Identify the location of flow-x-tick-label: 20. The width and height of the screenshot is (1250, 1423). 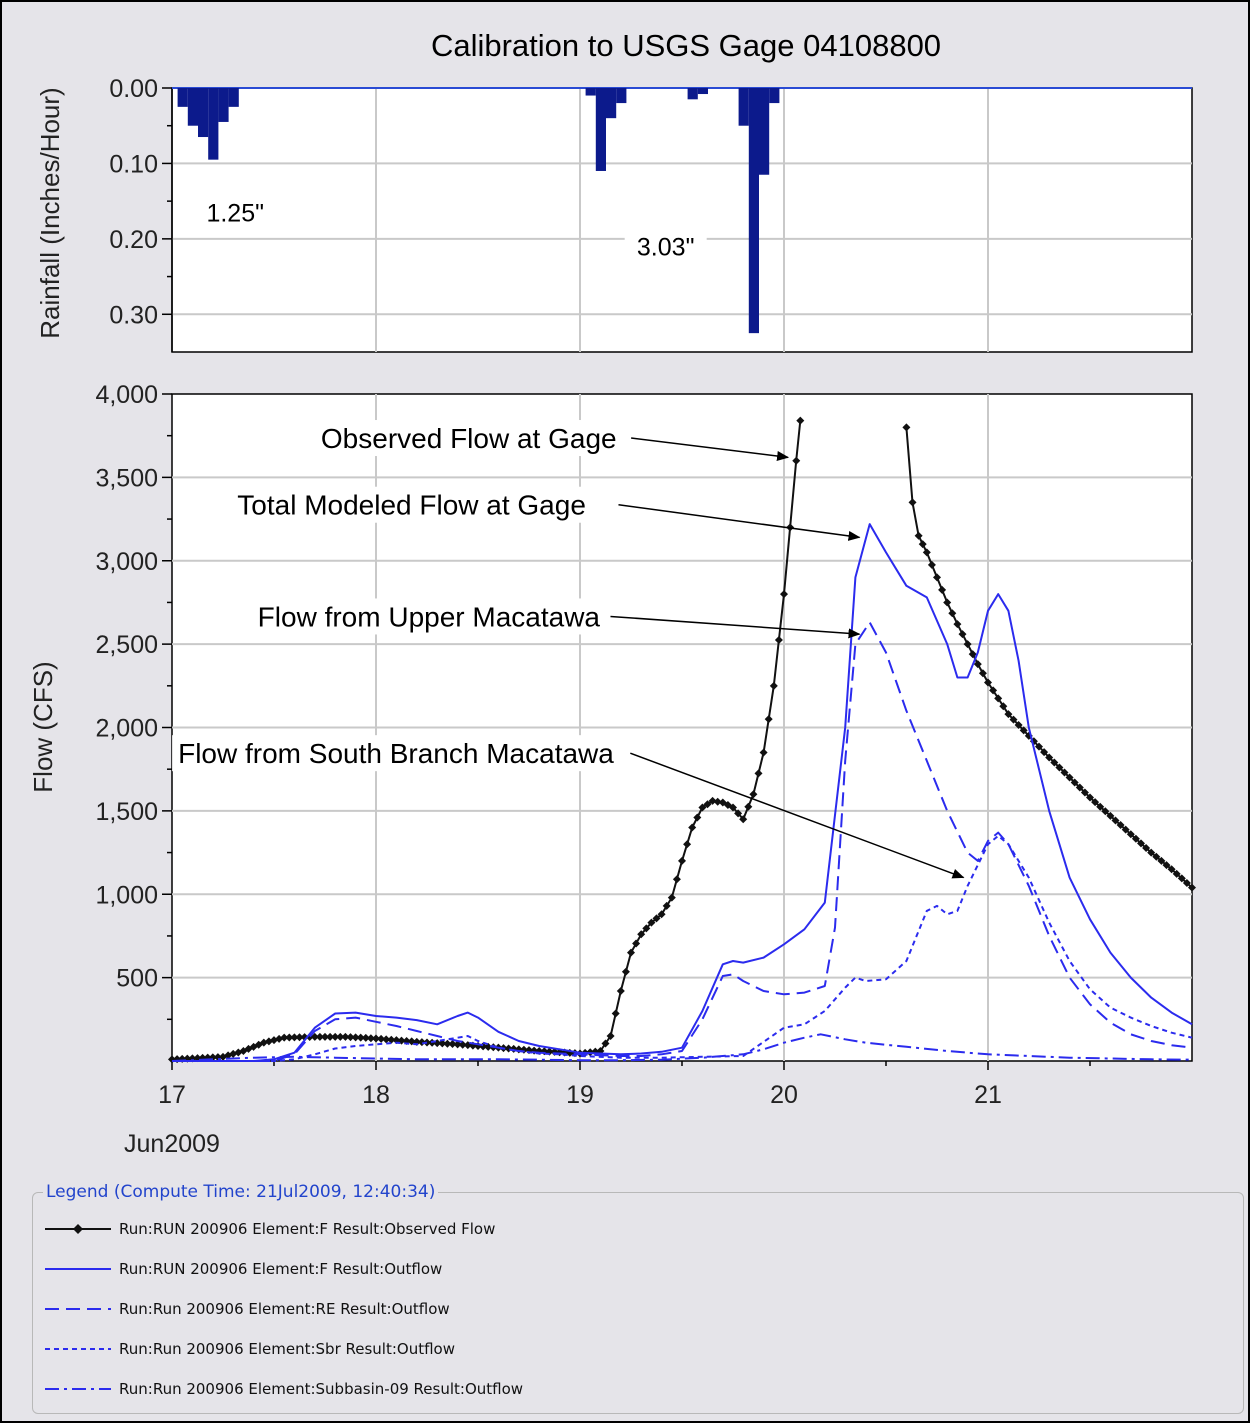
(784, 1095).